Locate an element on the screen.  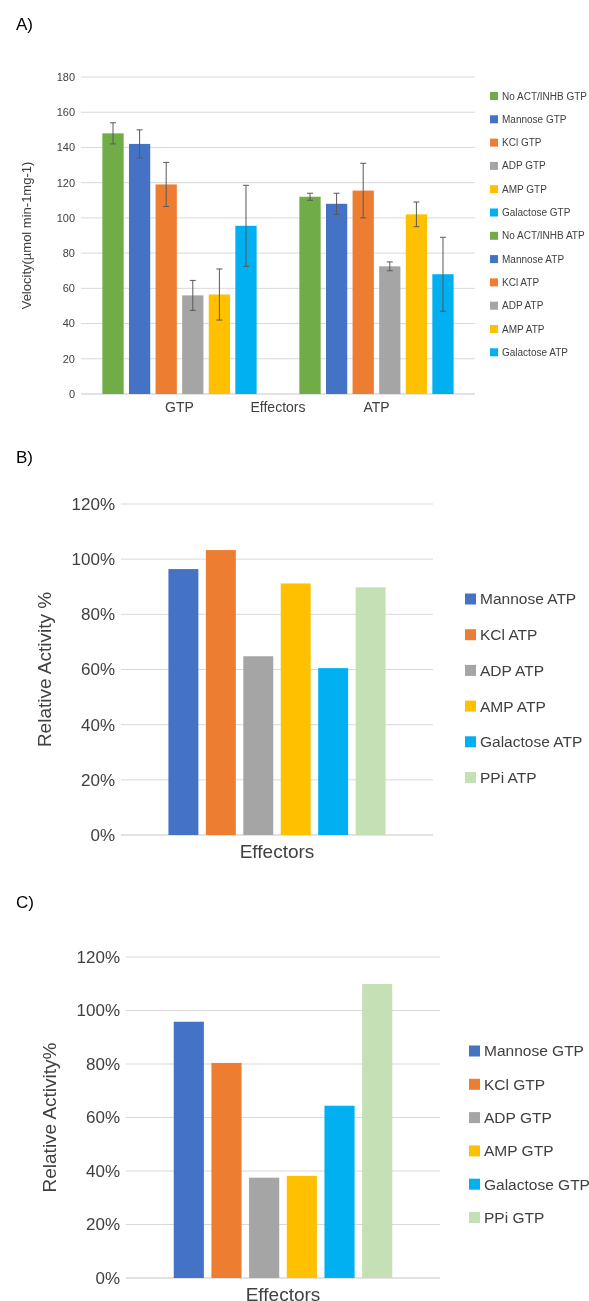
y-tick-label: 80 is located at coordinates (68, 252).